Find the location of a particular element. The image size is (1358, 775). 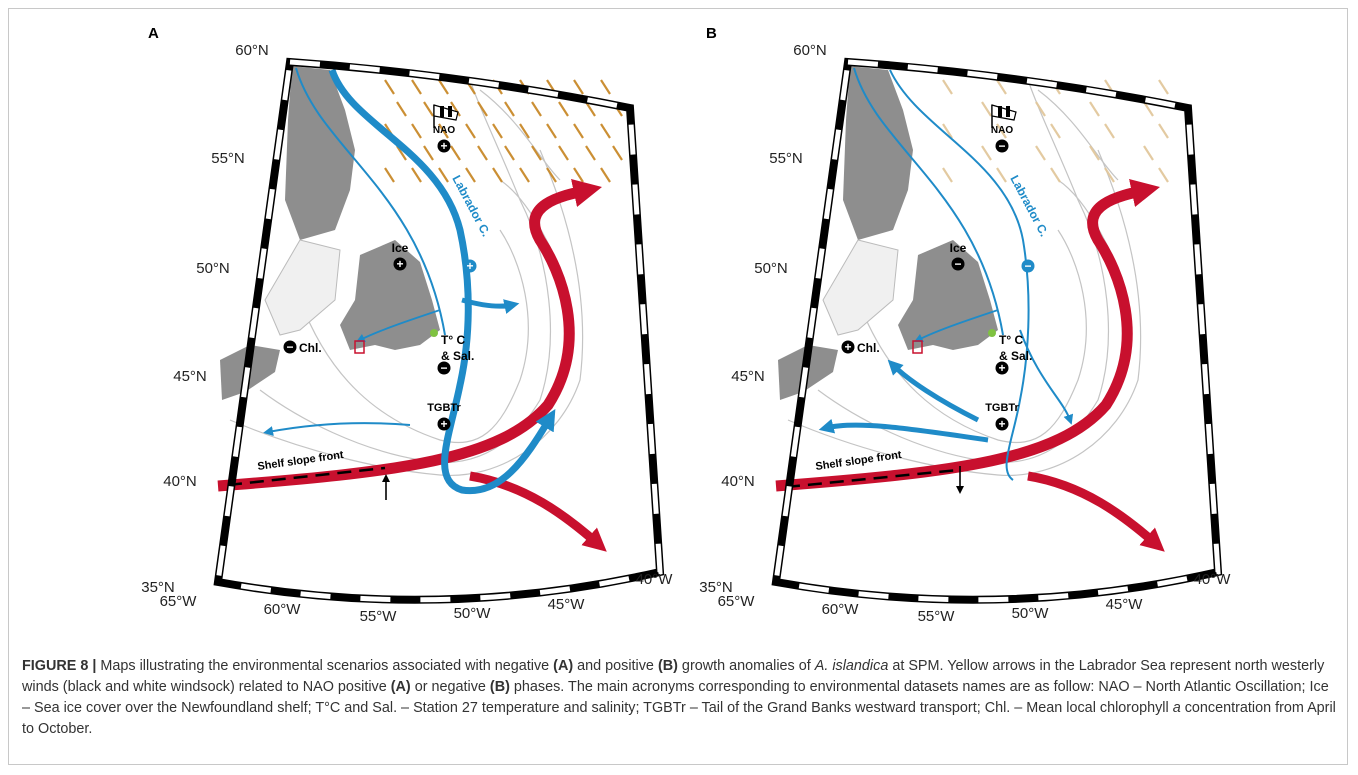

caption-segment: FIGURE 8 | is located at coordinates (59, 666).